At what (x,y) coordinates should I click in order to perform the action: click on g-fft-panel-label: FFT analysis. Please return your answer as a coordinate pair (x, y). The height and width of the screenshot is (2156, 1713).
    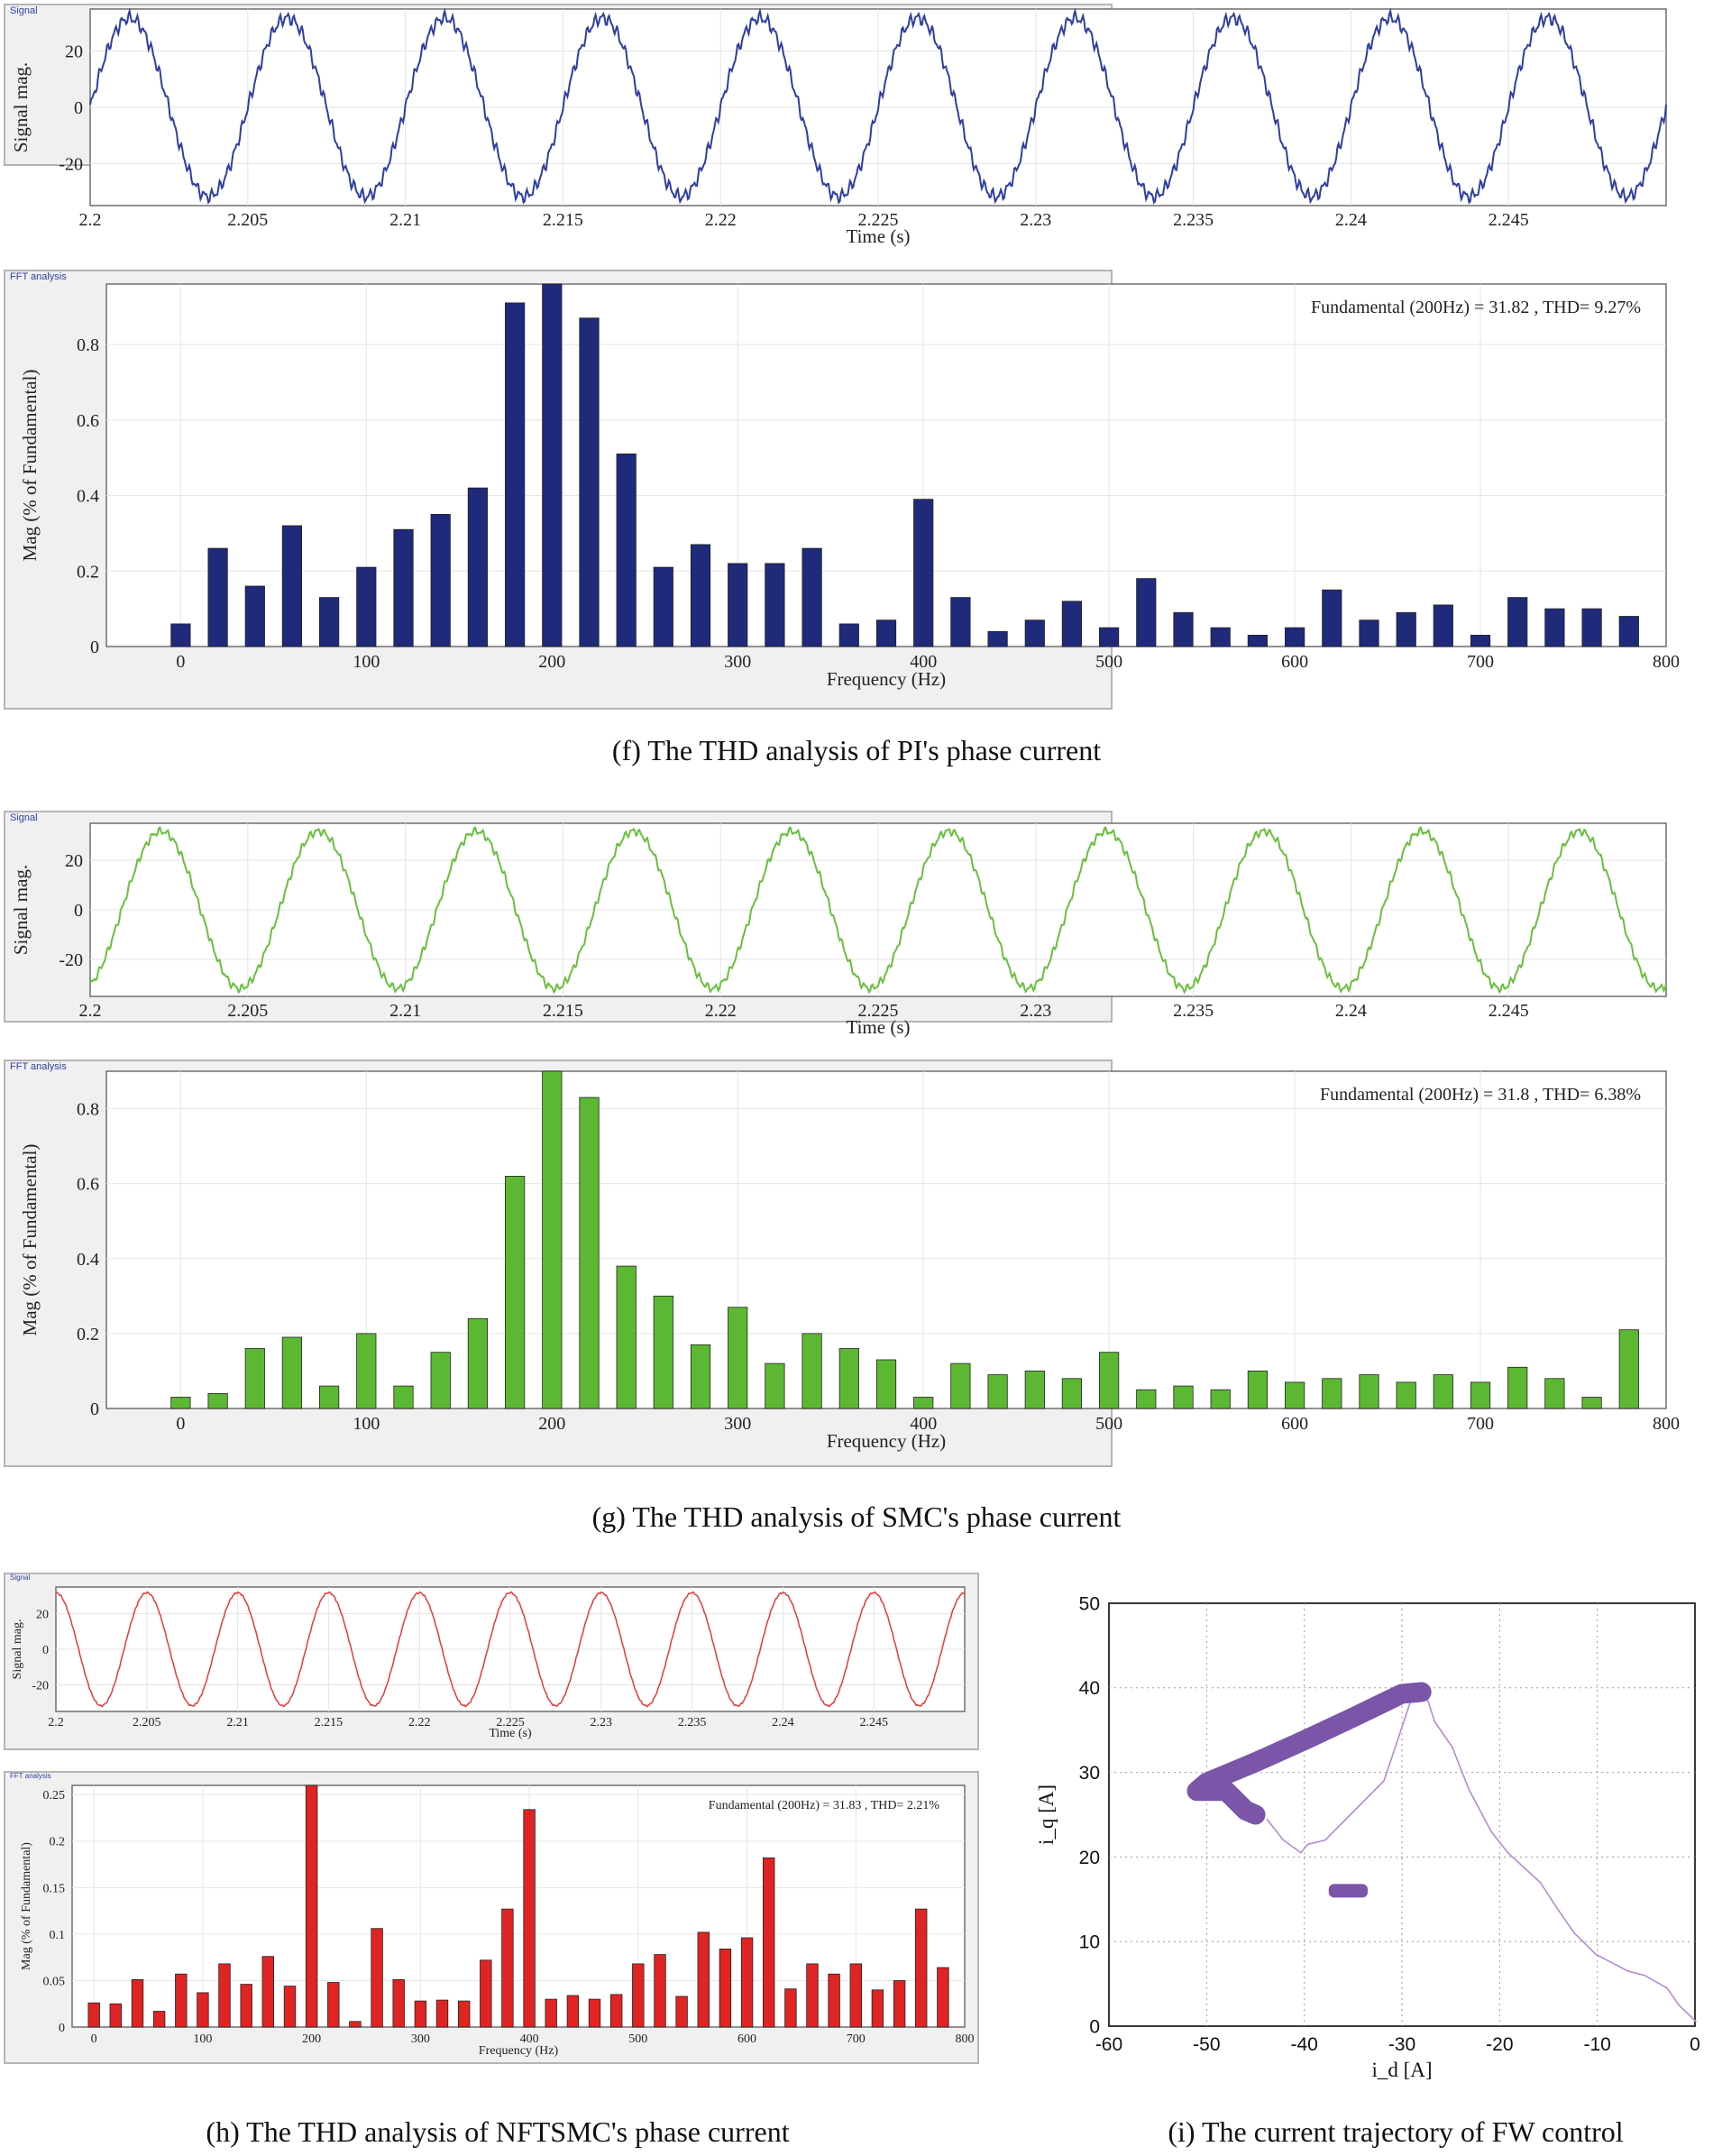
    Looking at the image, I should click on (38, 1066).